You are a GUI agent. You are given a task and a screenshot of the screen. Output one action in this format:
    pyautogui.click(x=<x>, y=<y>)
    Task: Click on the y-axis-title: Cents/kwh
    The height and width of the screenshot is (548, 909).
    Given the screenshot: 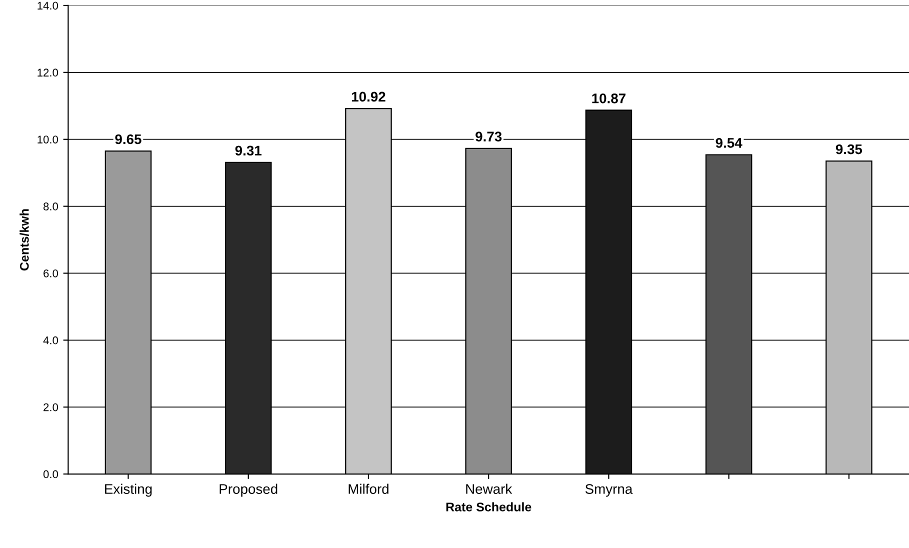 What is the action you would take?
    pyautogui.click(x=24, y=239)
    